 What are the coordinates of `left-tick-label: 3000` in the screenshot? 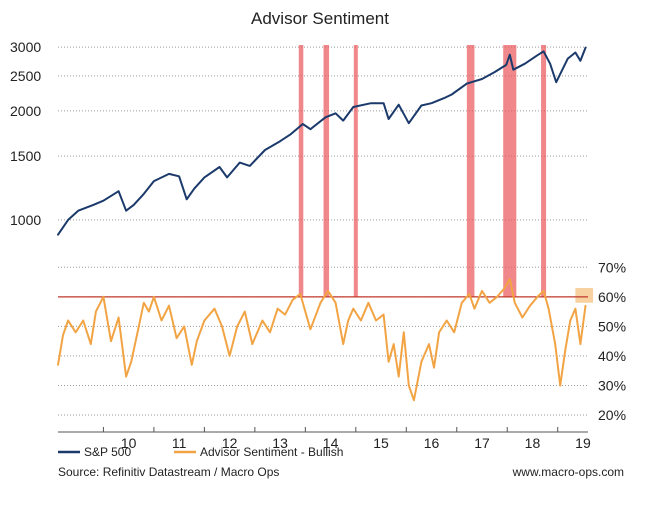 It's located at (25, 47).